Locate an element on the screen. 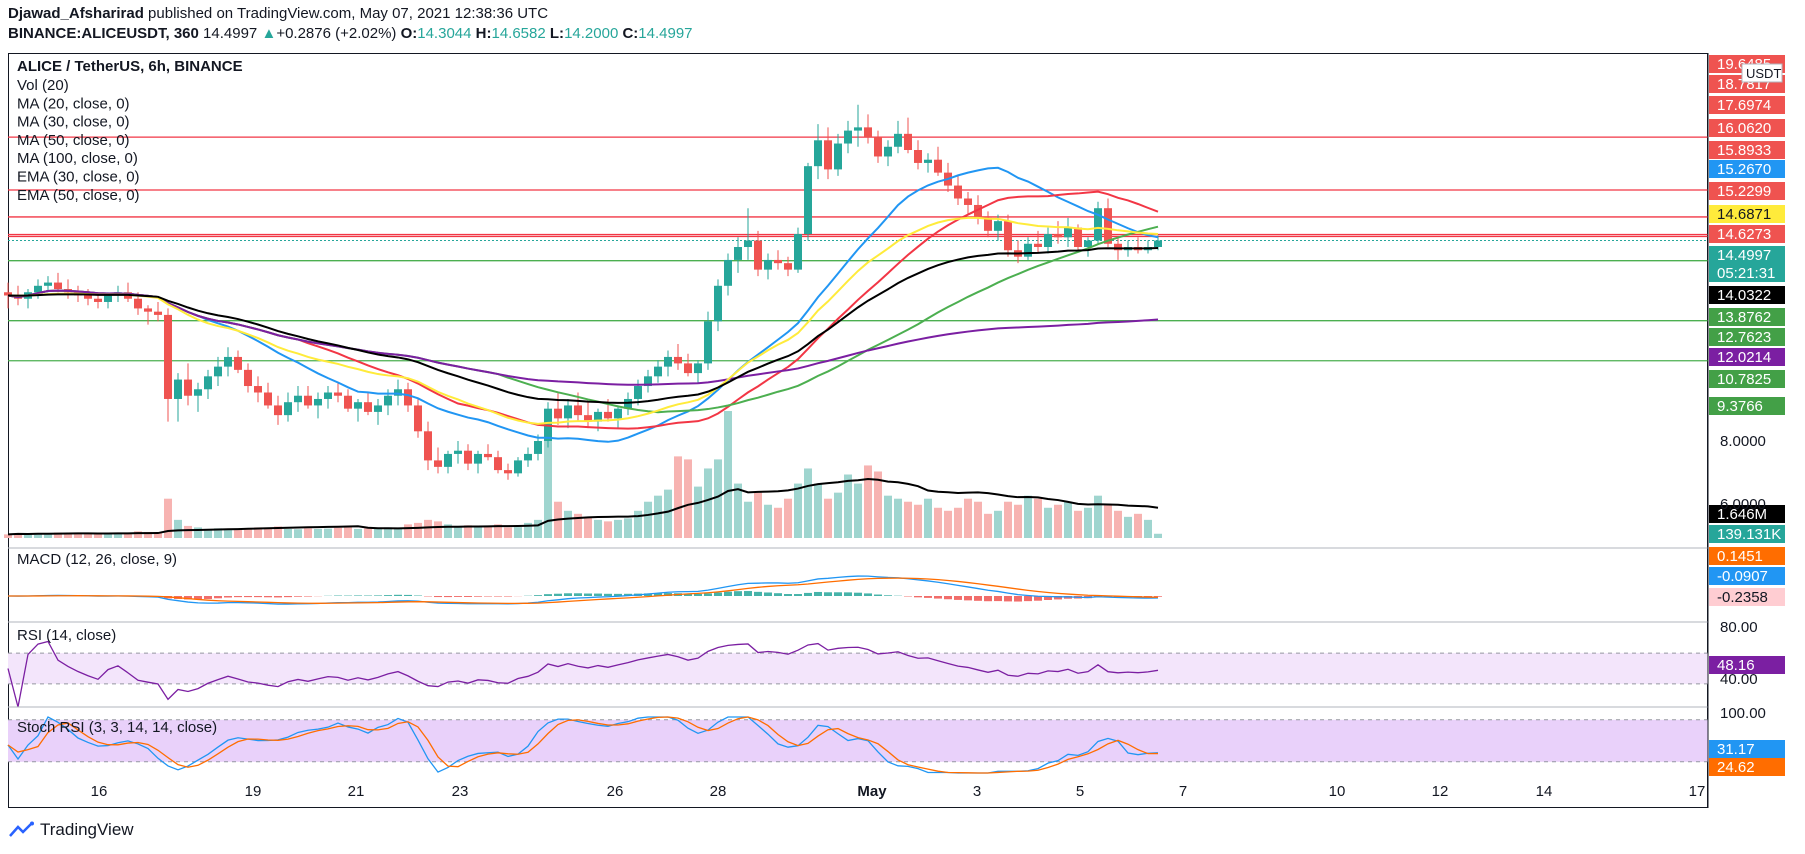 The width and height of the screenshot is (1805, 854). time-axis-label: 7 is located at coordinates (1183, 791).